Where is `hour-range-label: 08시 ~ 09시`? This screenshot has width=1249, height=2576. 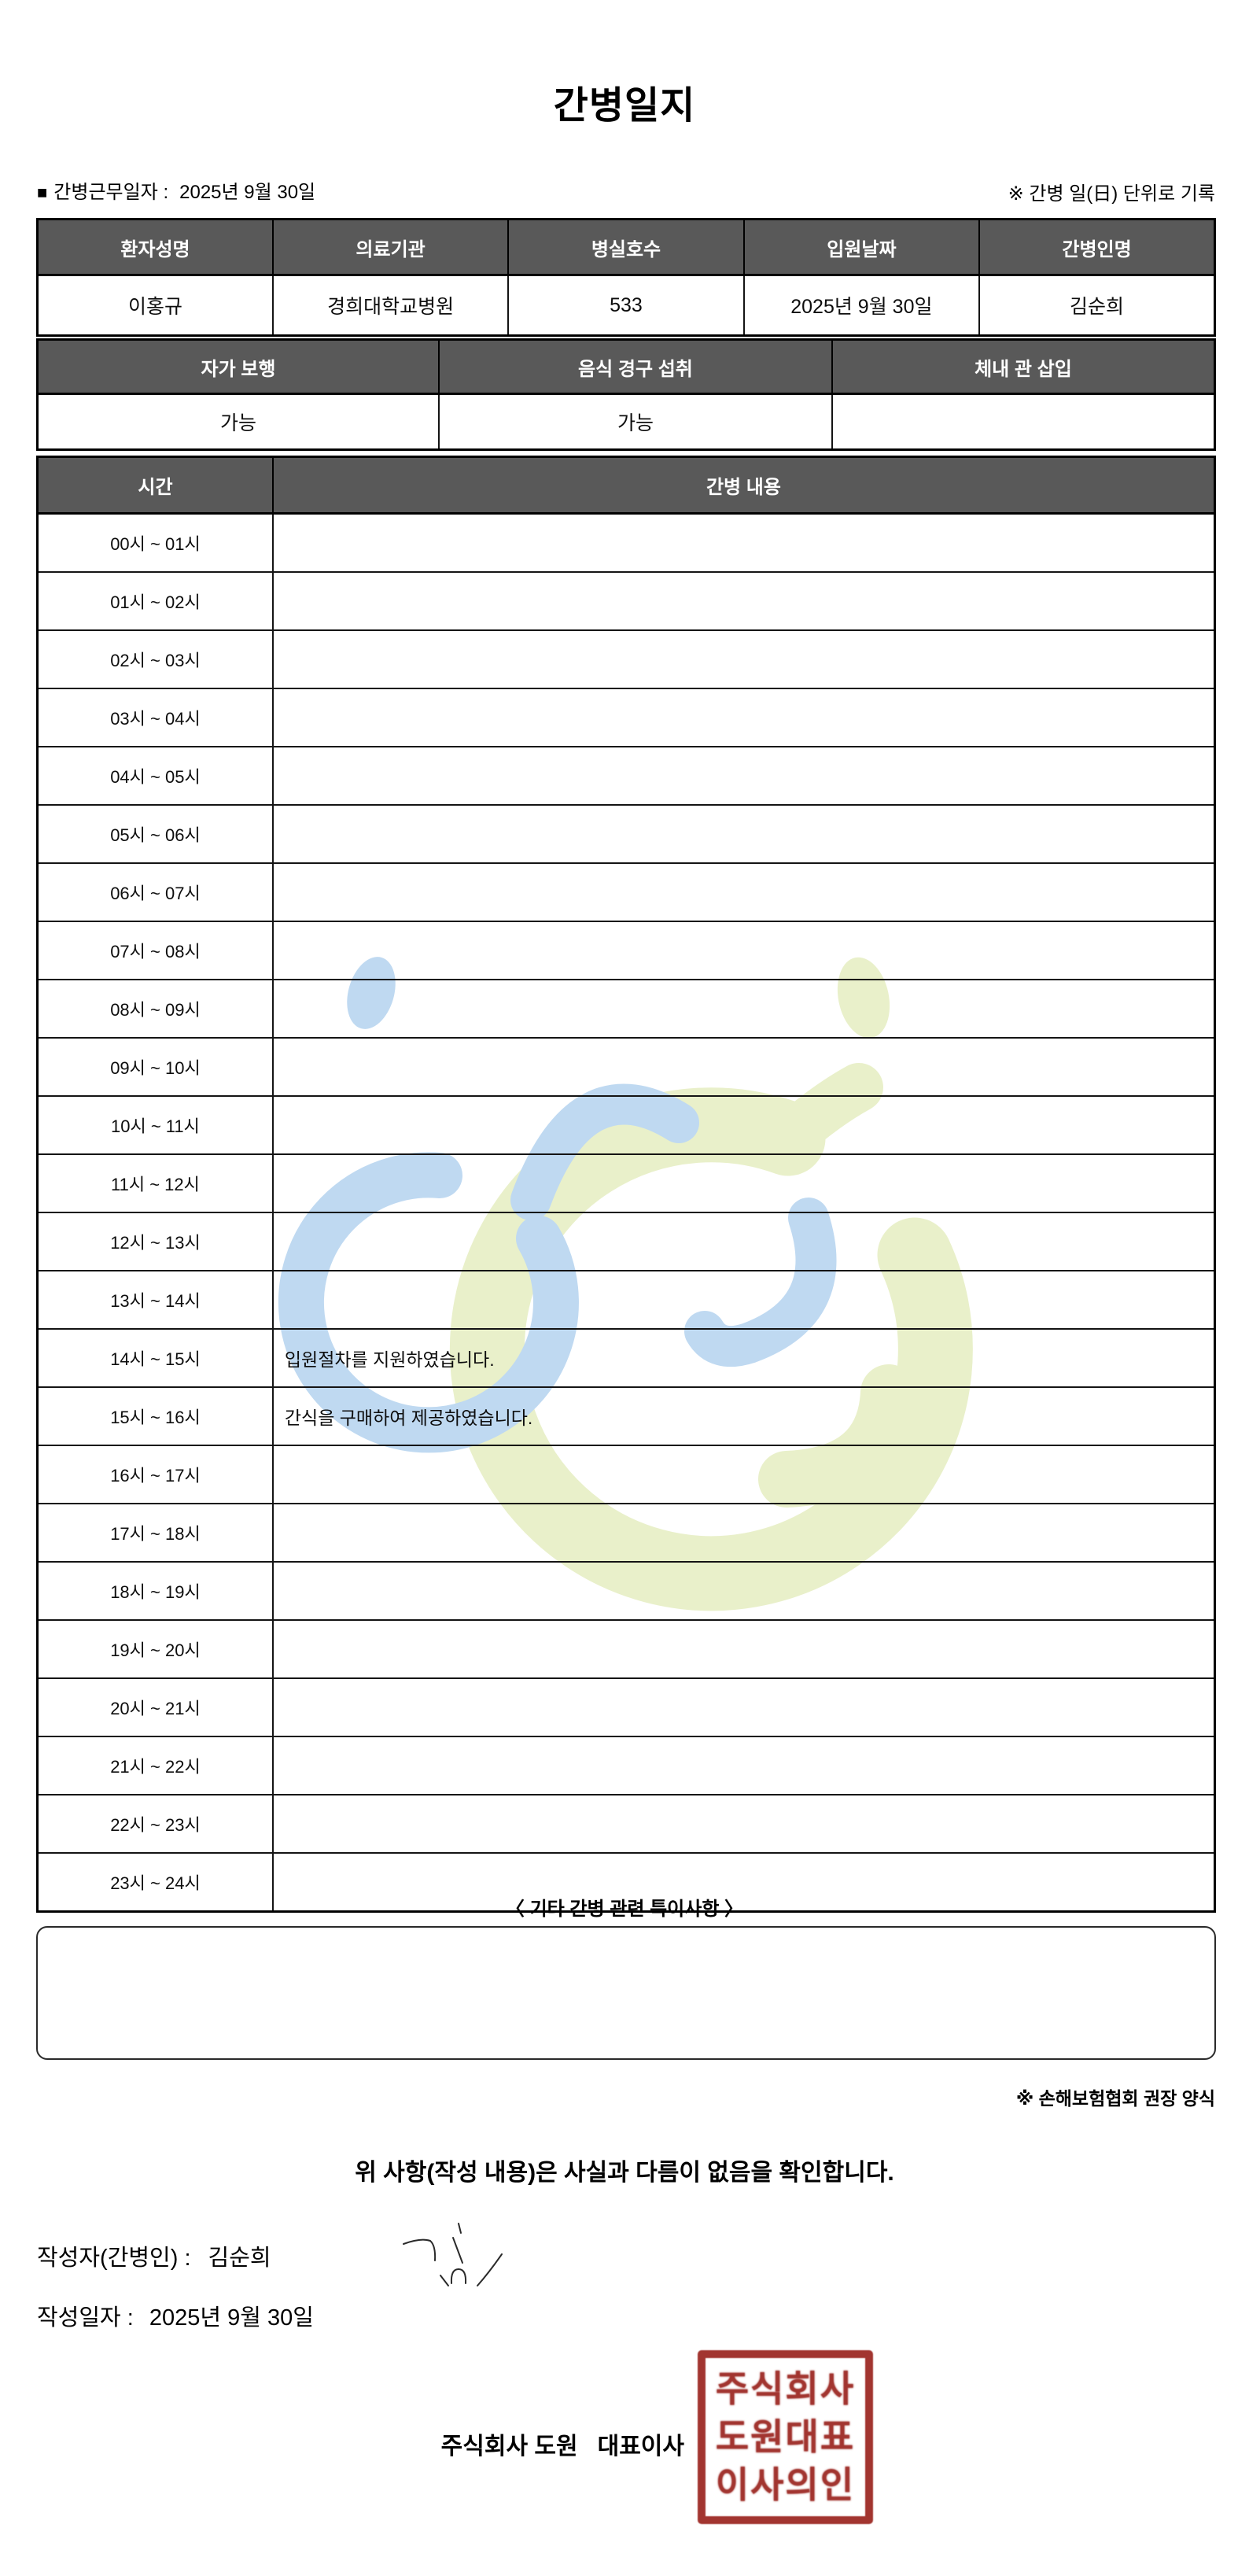
hour-range-label: 08시 ~ 09시 is located at coordinates (155, 1009).